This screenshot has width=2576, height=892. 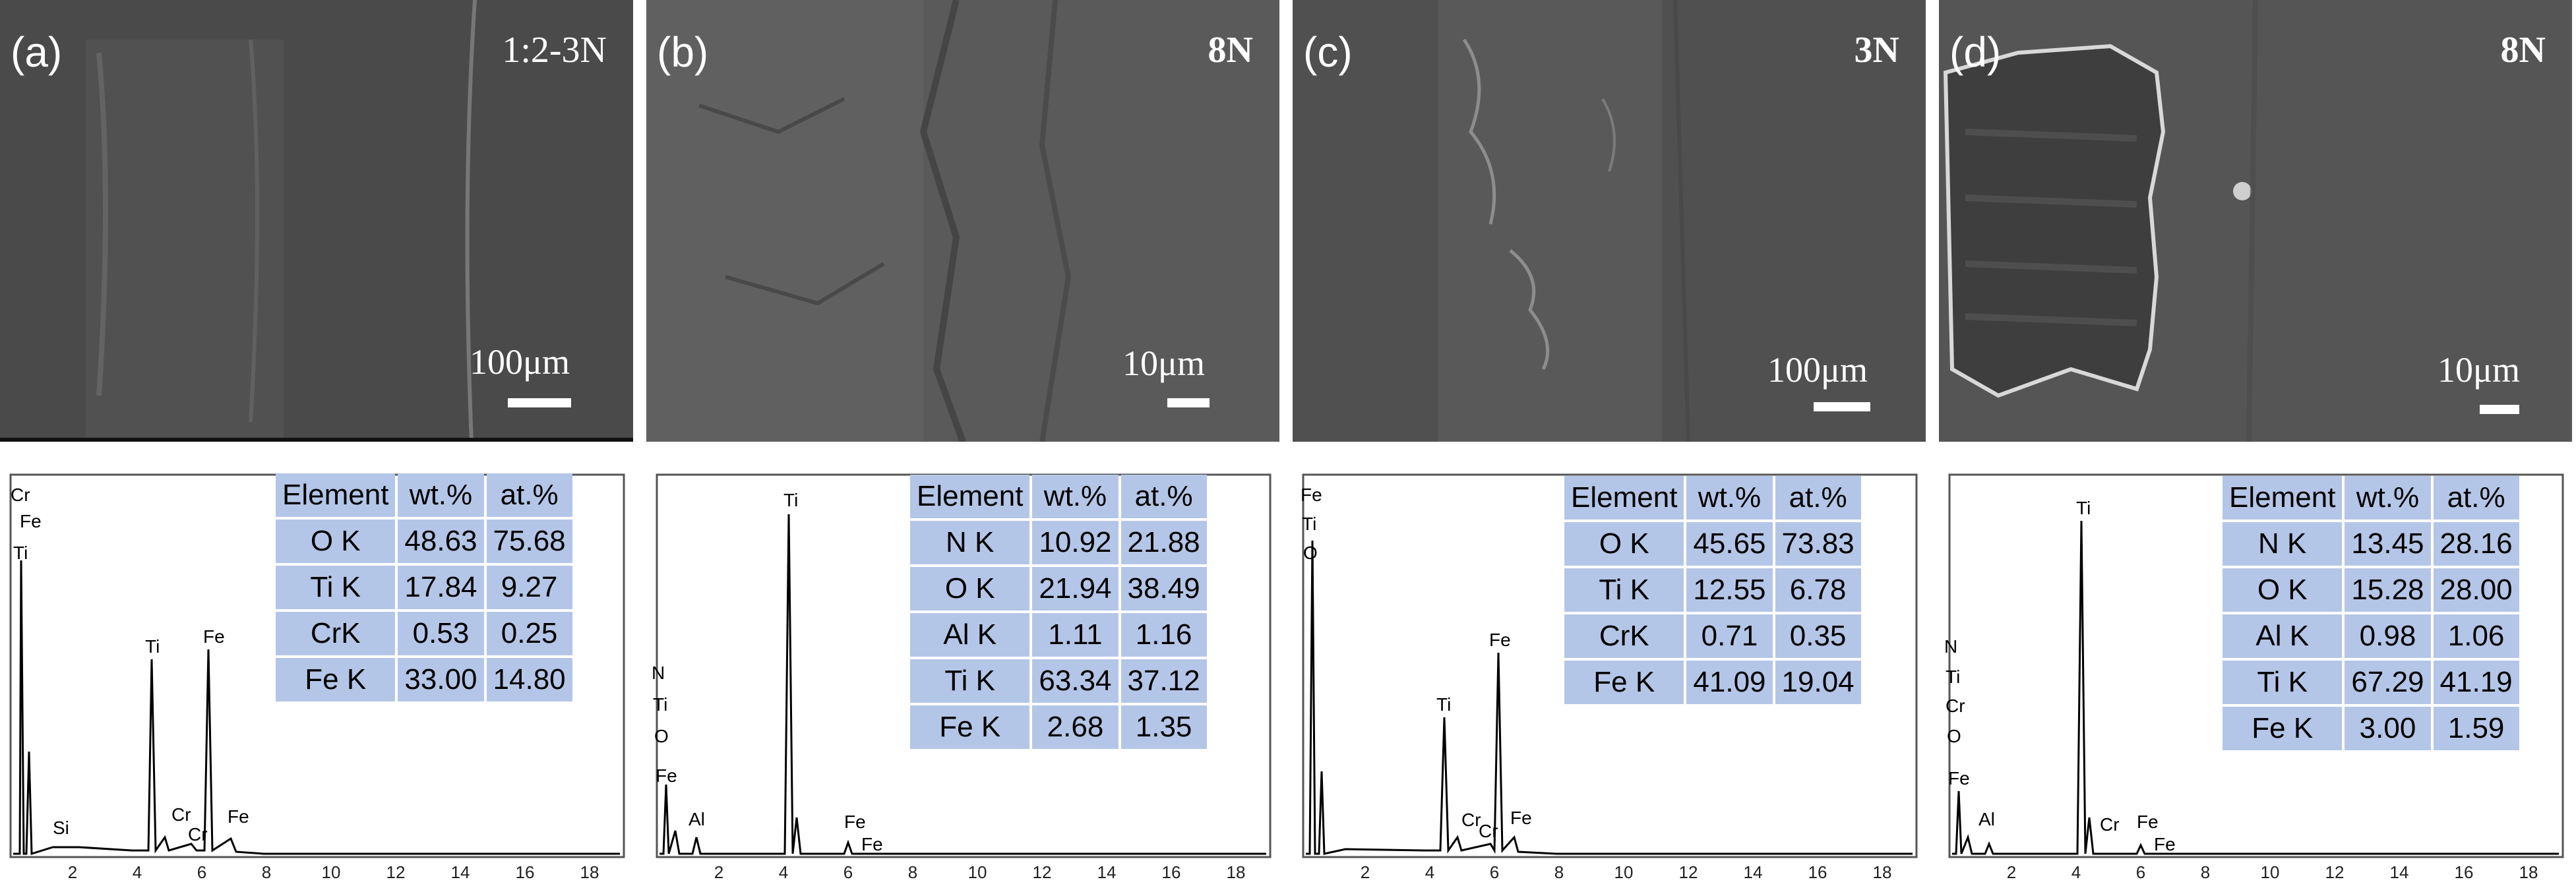 I want to click on table-cell: 38.49, so click(x=1163, y=588).